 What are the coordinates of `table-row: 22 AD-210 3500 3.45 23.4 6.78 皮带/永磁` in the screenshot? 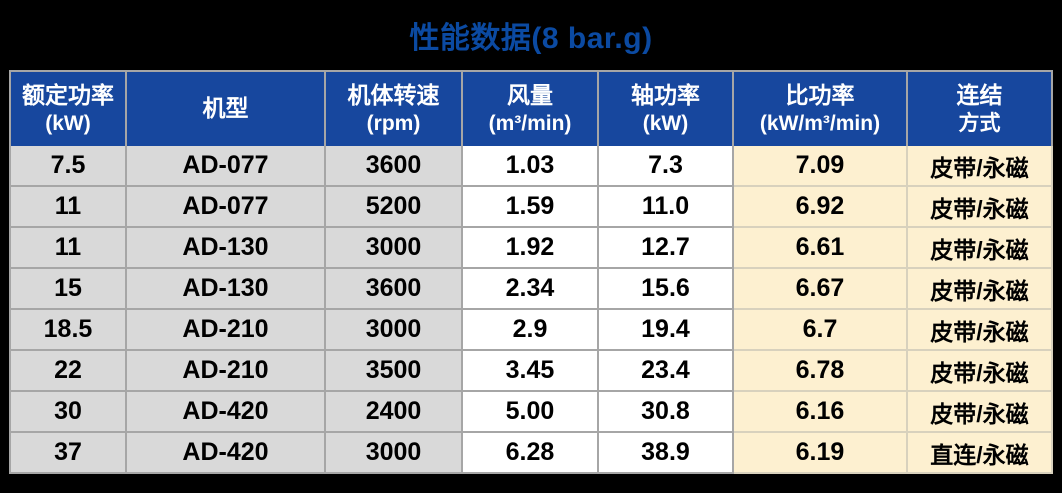 It's located at (532, 371).